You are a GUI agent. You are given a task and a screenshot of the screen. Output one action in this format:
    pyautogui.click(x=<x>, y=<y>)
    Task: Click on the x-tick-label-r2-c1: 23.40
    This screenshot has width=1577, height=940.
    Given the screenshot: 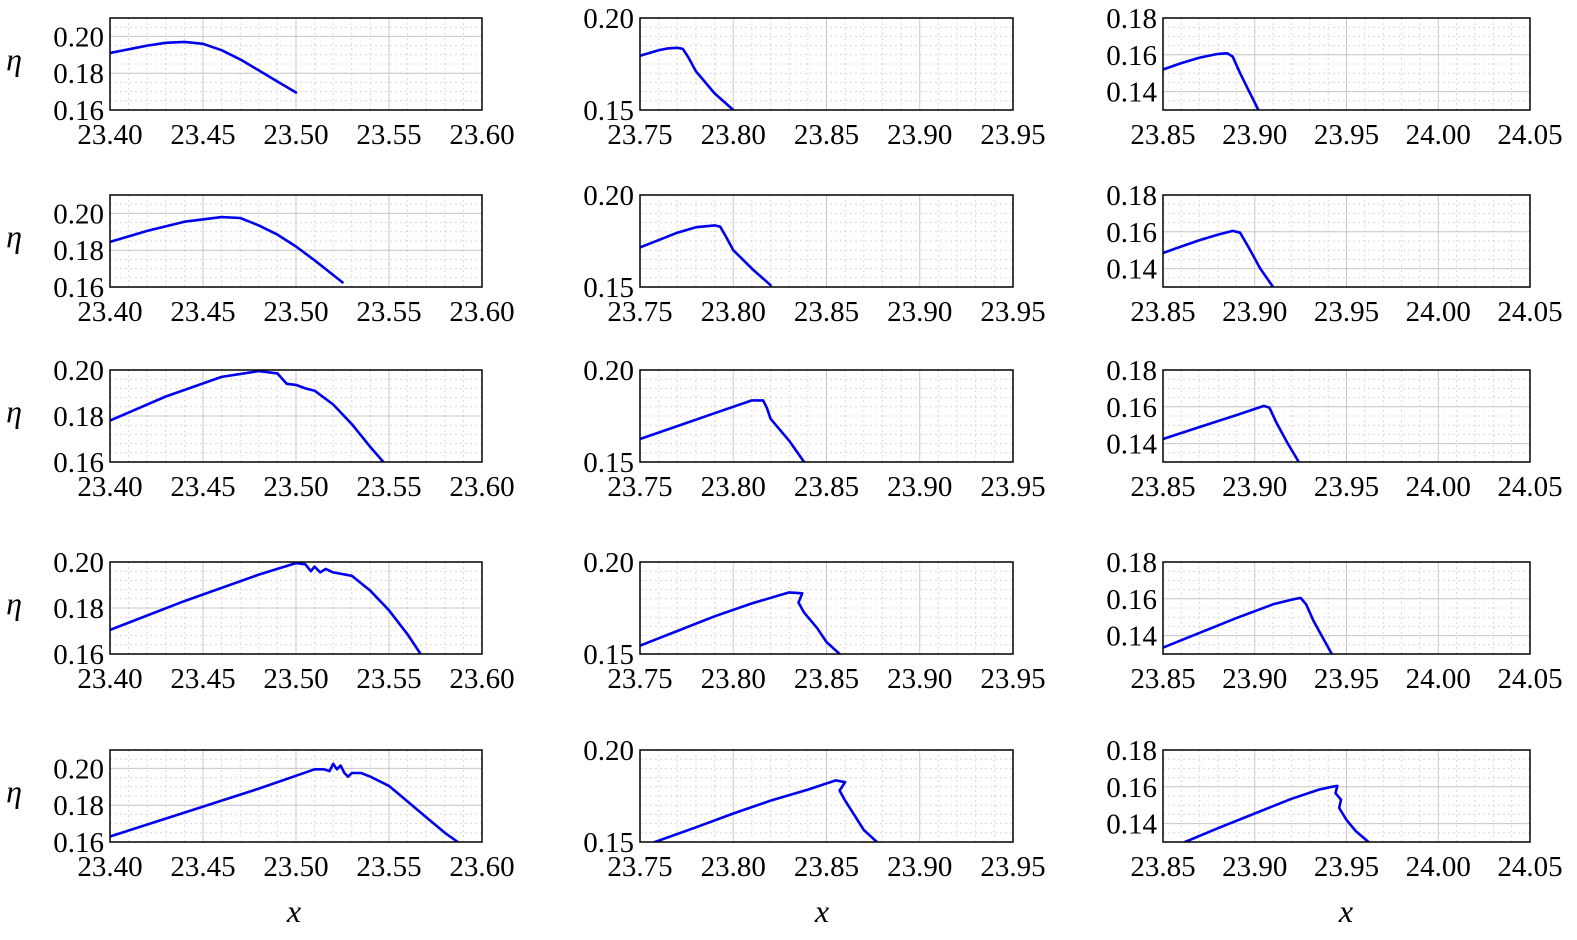 What is the action you would take?
    pyautogui.click(x=109, y=312)
    